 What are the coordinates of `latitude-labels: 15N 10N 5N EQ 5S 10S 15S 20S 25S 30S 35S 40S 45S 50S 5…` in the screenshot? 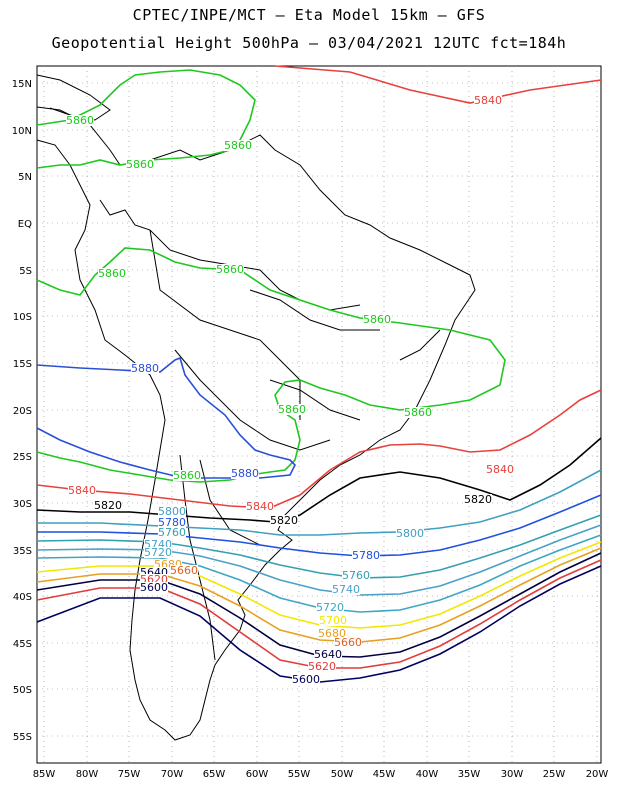 It's located at (22, 411).